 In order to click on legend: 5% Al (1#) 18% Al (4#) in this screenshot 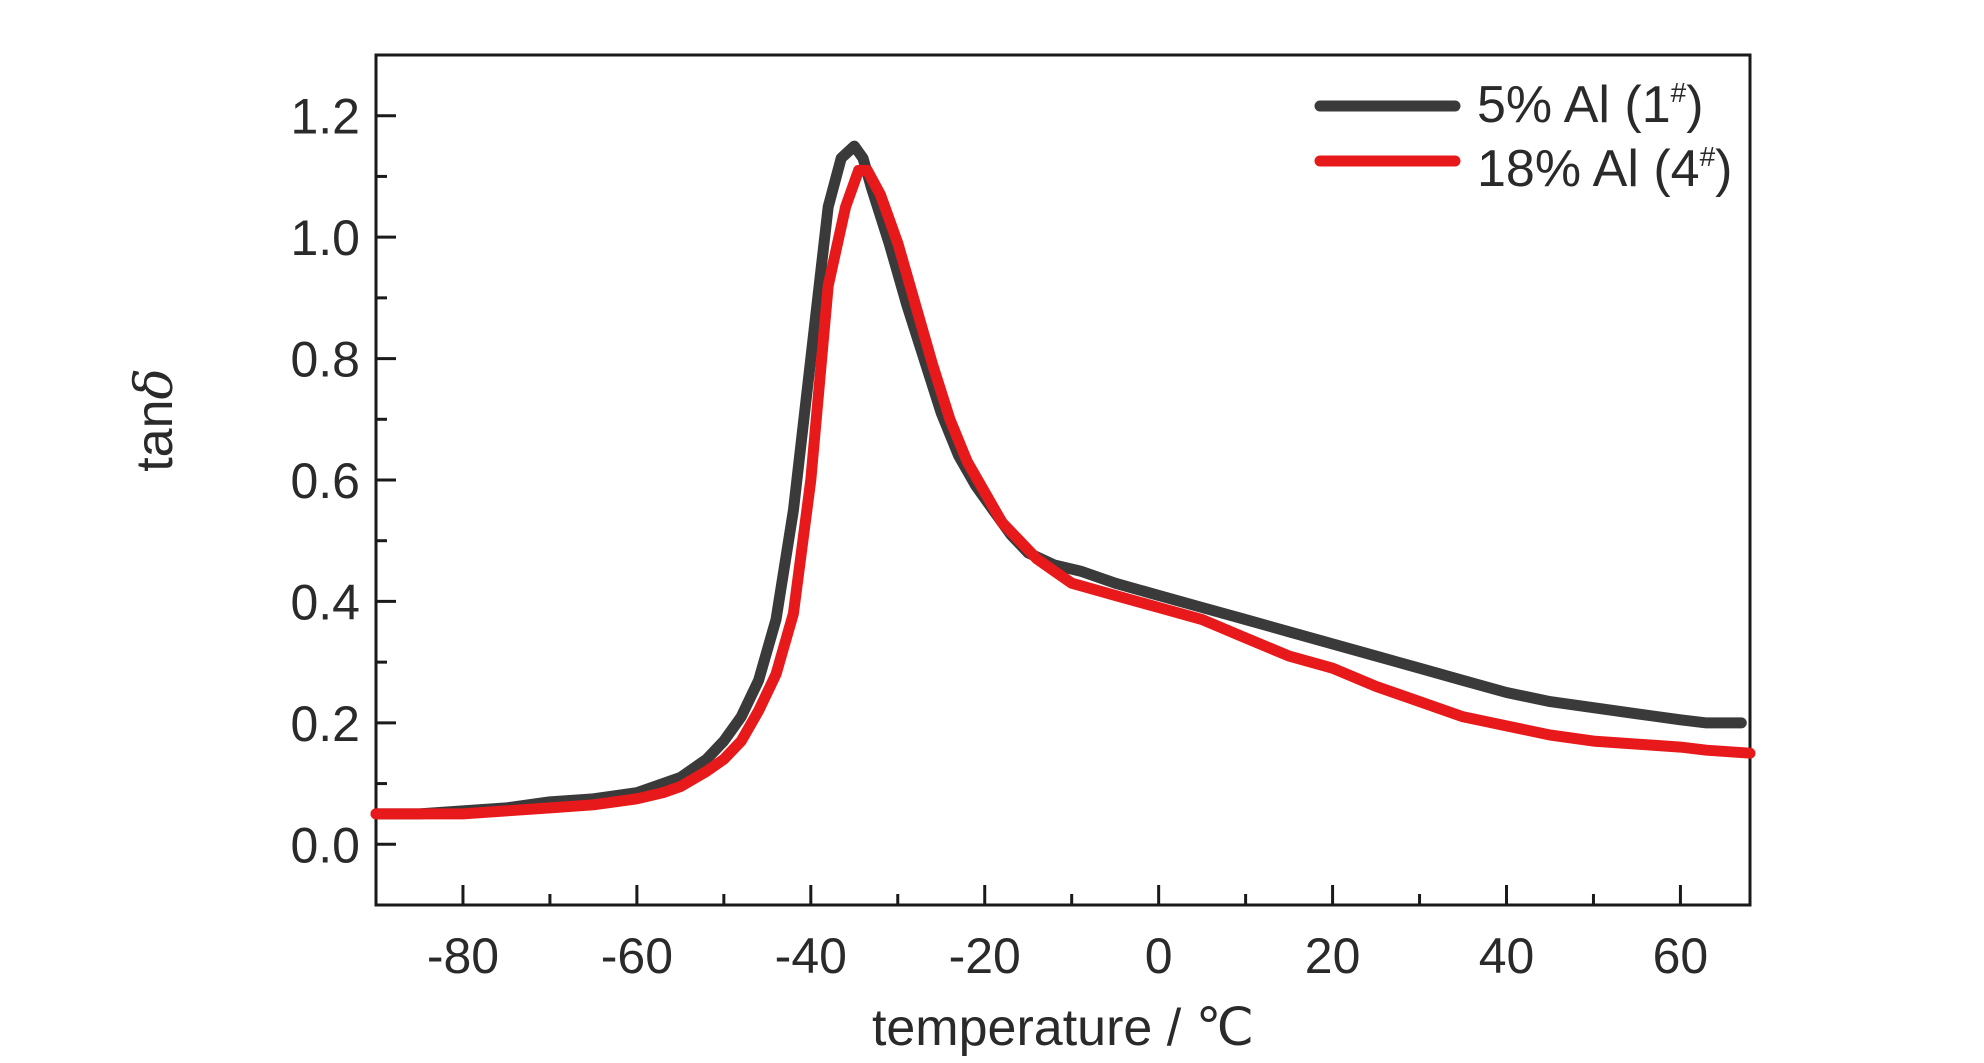, I will do `click(1523, 137)`.